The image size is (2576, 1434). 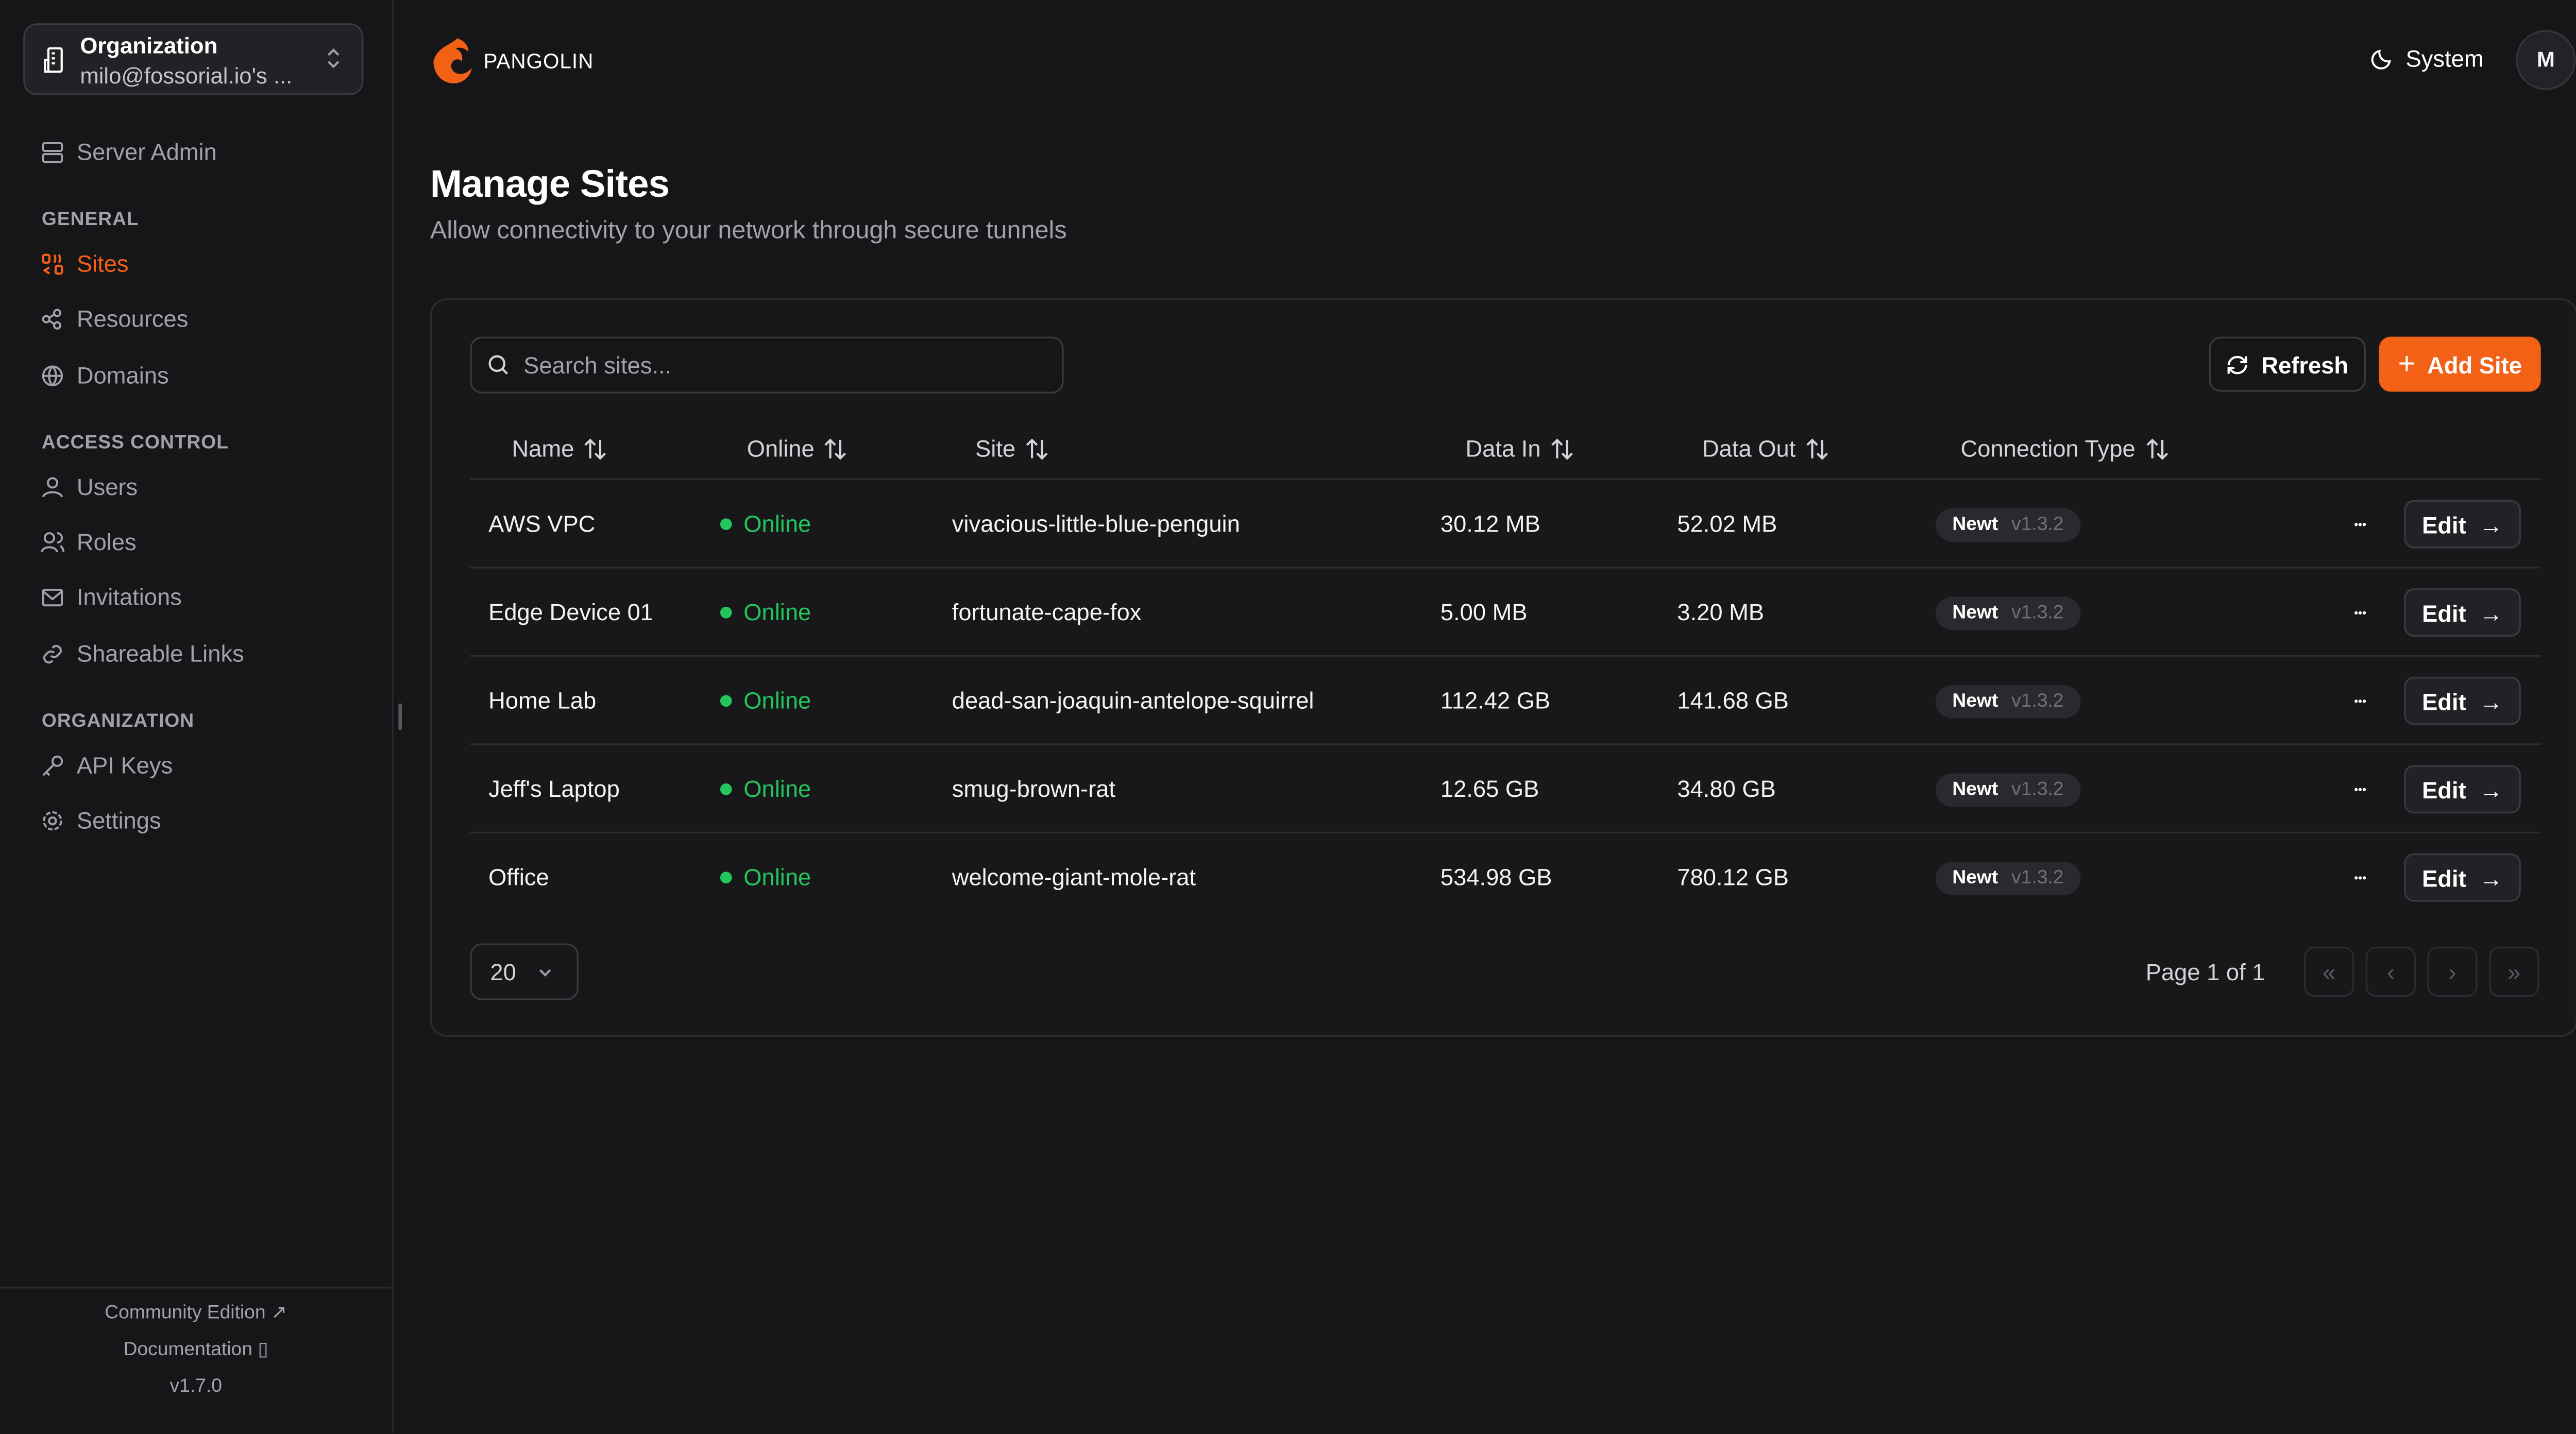 What do you see at coordinates (1047, 611) in the screenshot?
I see `site-identifier: fortunate-cape-fox` at bounding box center [1047, 611].